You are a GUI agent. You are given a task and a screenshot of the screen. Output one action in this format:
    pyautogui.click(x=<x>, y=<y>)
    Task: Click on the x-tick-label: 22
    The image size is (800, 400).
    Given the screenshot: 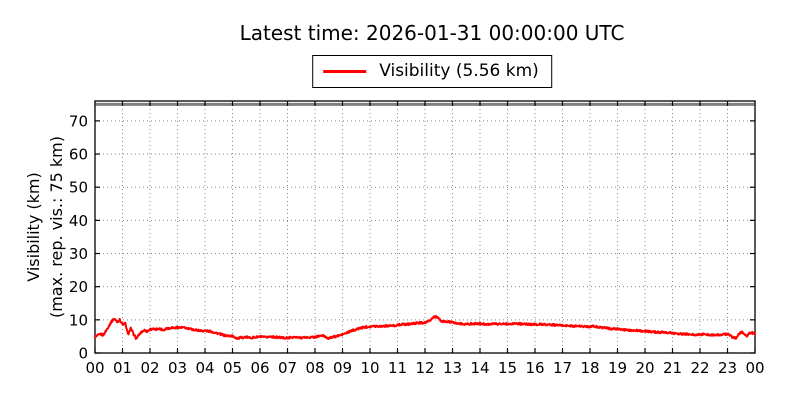 What is the action you would take?
    pyautogui.click(x=699, y=368)
    